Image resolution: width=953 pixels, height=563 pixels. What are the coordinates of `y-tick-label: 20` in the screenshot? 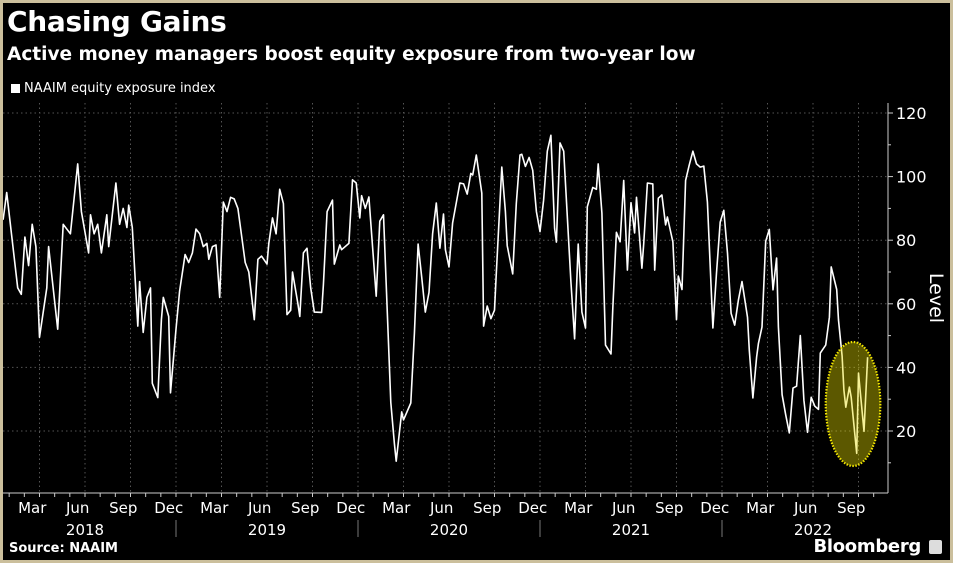 It's located at (906, 431).